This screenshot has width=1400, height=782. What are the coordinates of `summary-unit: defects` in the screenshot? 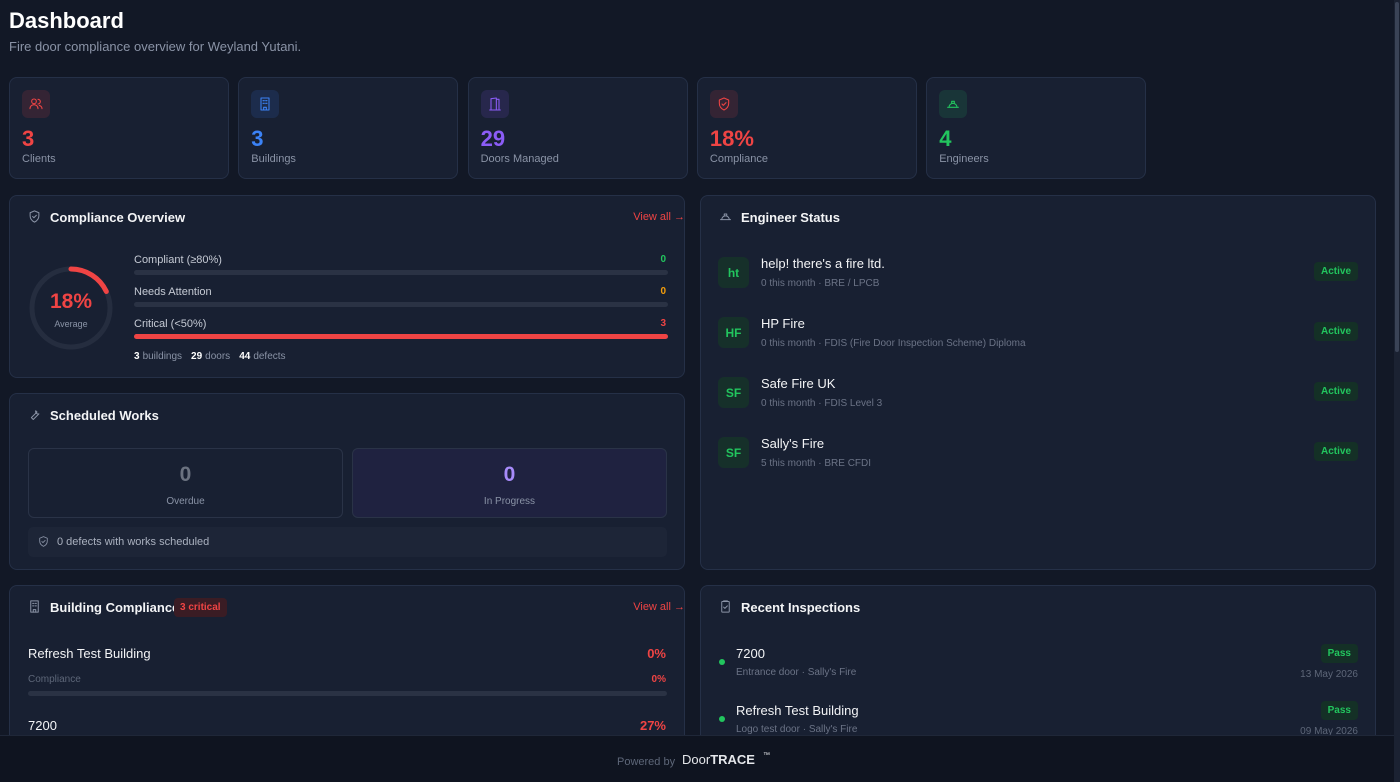 It's located at (269, 356).